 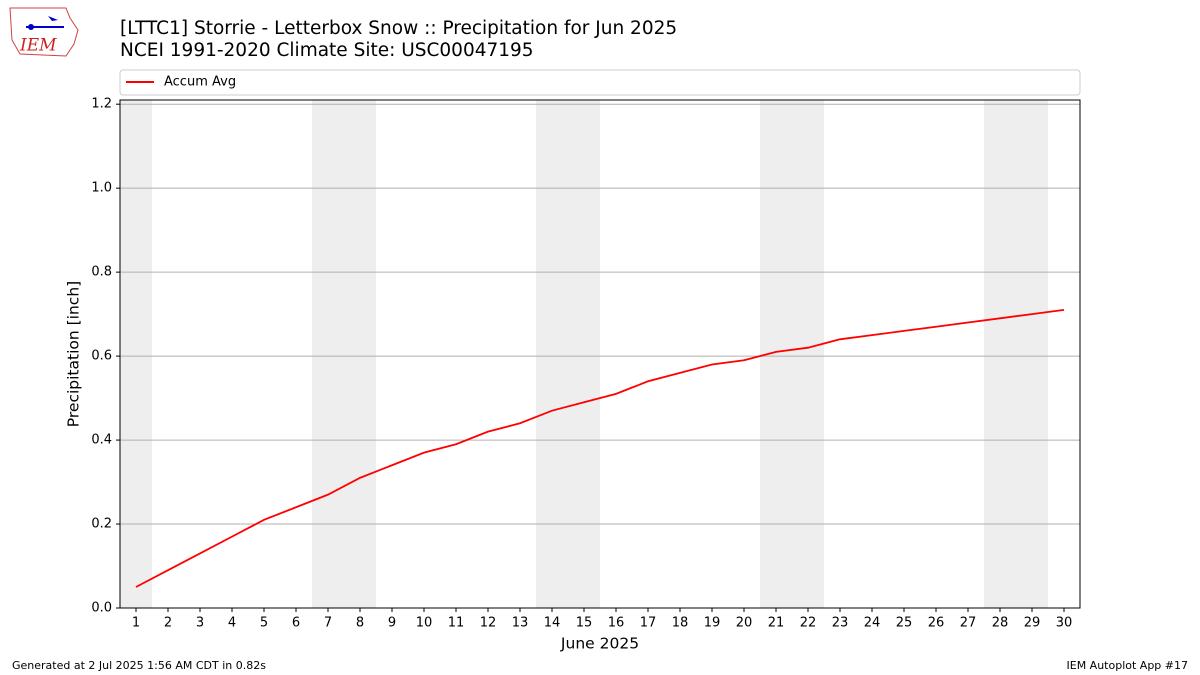 What do you see at coordinates (712, 623) in the screenshot?
I see `x-tick-label: 19` at bounding box center [712, 623].